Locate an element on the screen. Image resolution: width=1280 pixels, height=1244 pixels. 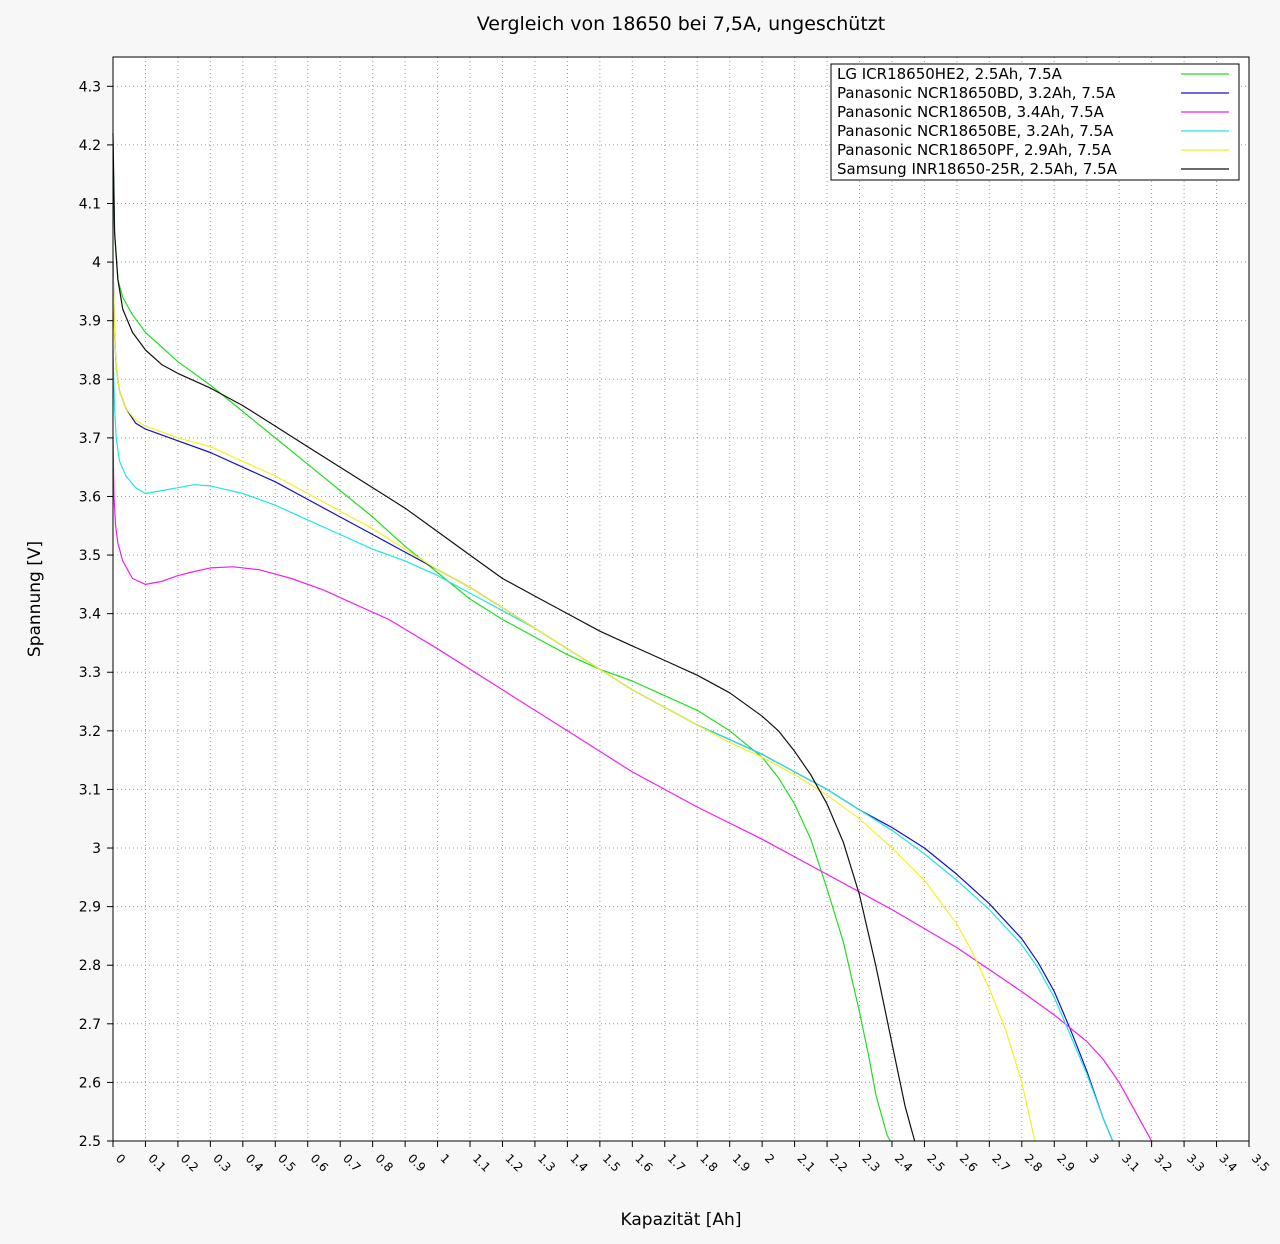
y-tick-label: 3.4 is located at coordinates (90, 615).